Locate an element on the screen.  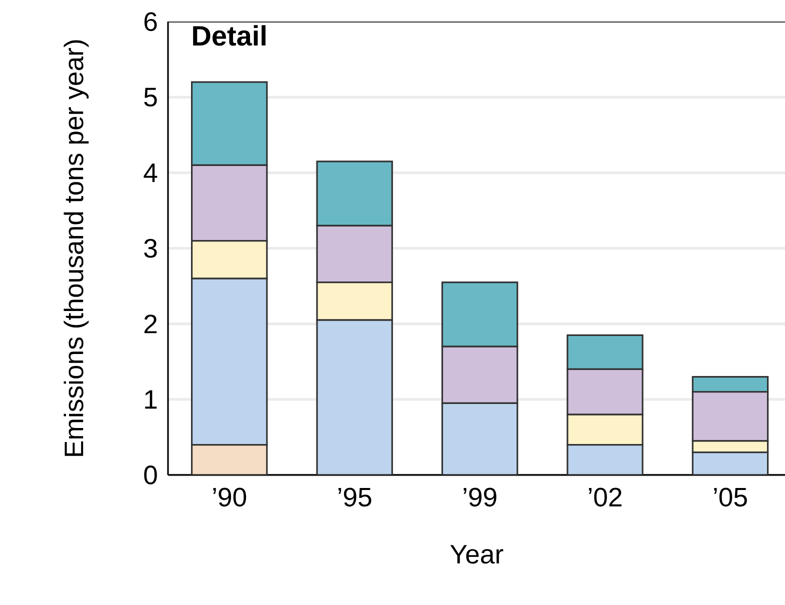
x-tick-label: ’99 is located at coordinates (480, 497).